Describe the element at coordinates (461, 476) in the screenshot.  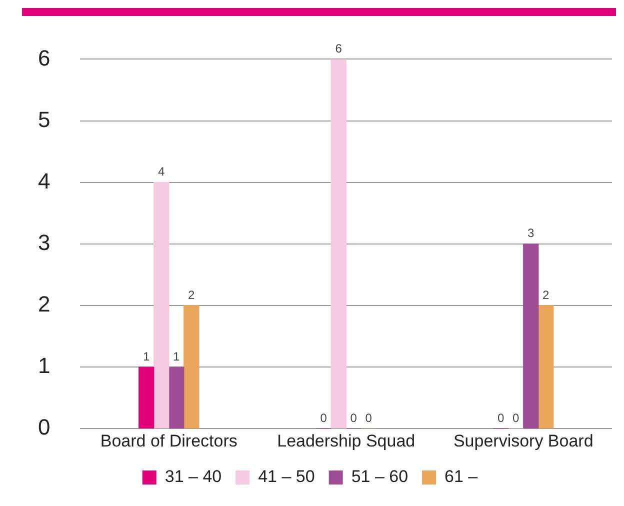
I see `legend-label: 61 –` at that location.